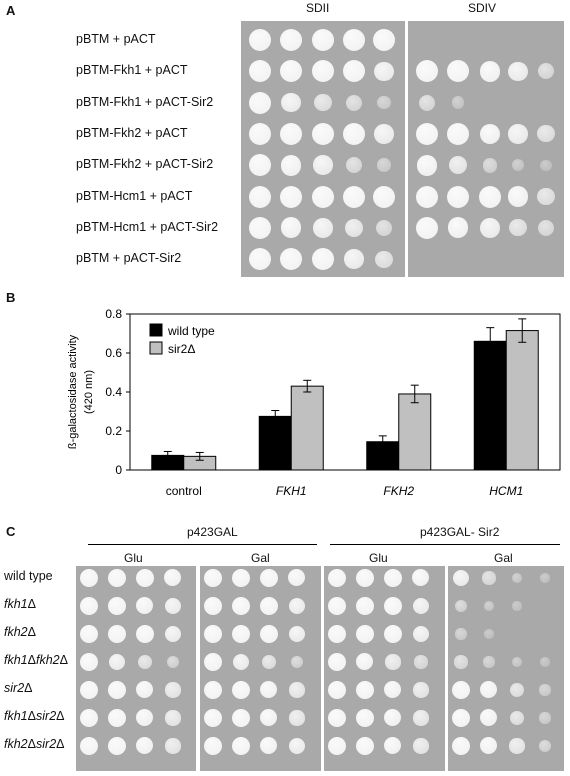 Image resolution: width=570 pixels, height=776 pixels. I want to click on legend-label: wild type, so click(191, 331).